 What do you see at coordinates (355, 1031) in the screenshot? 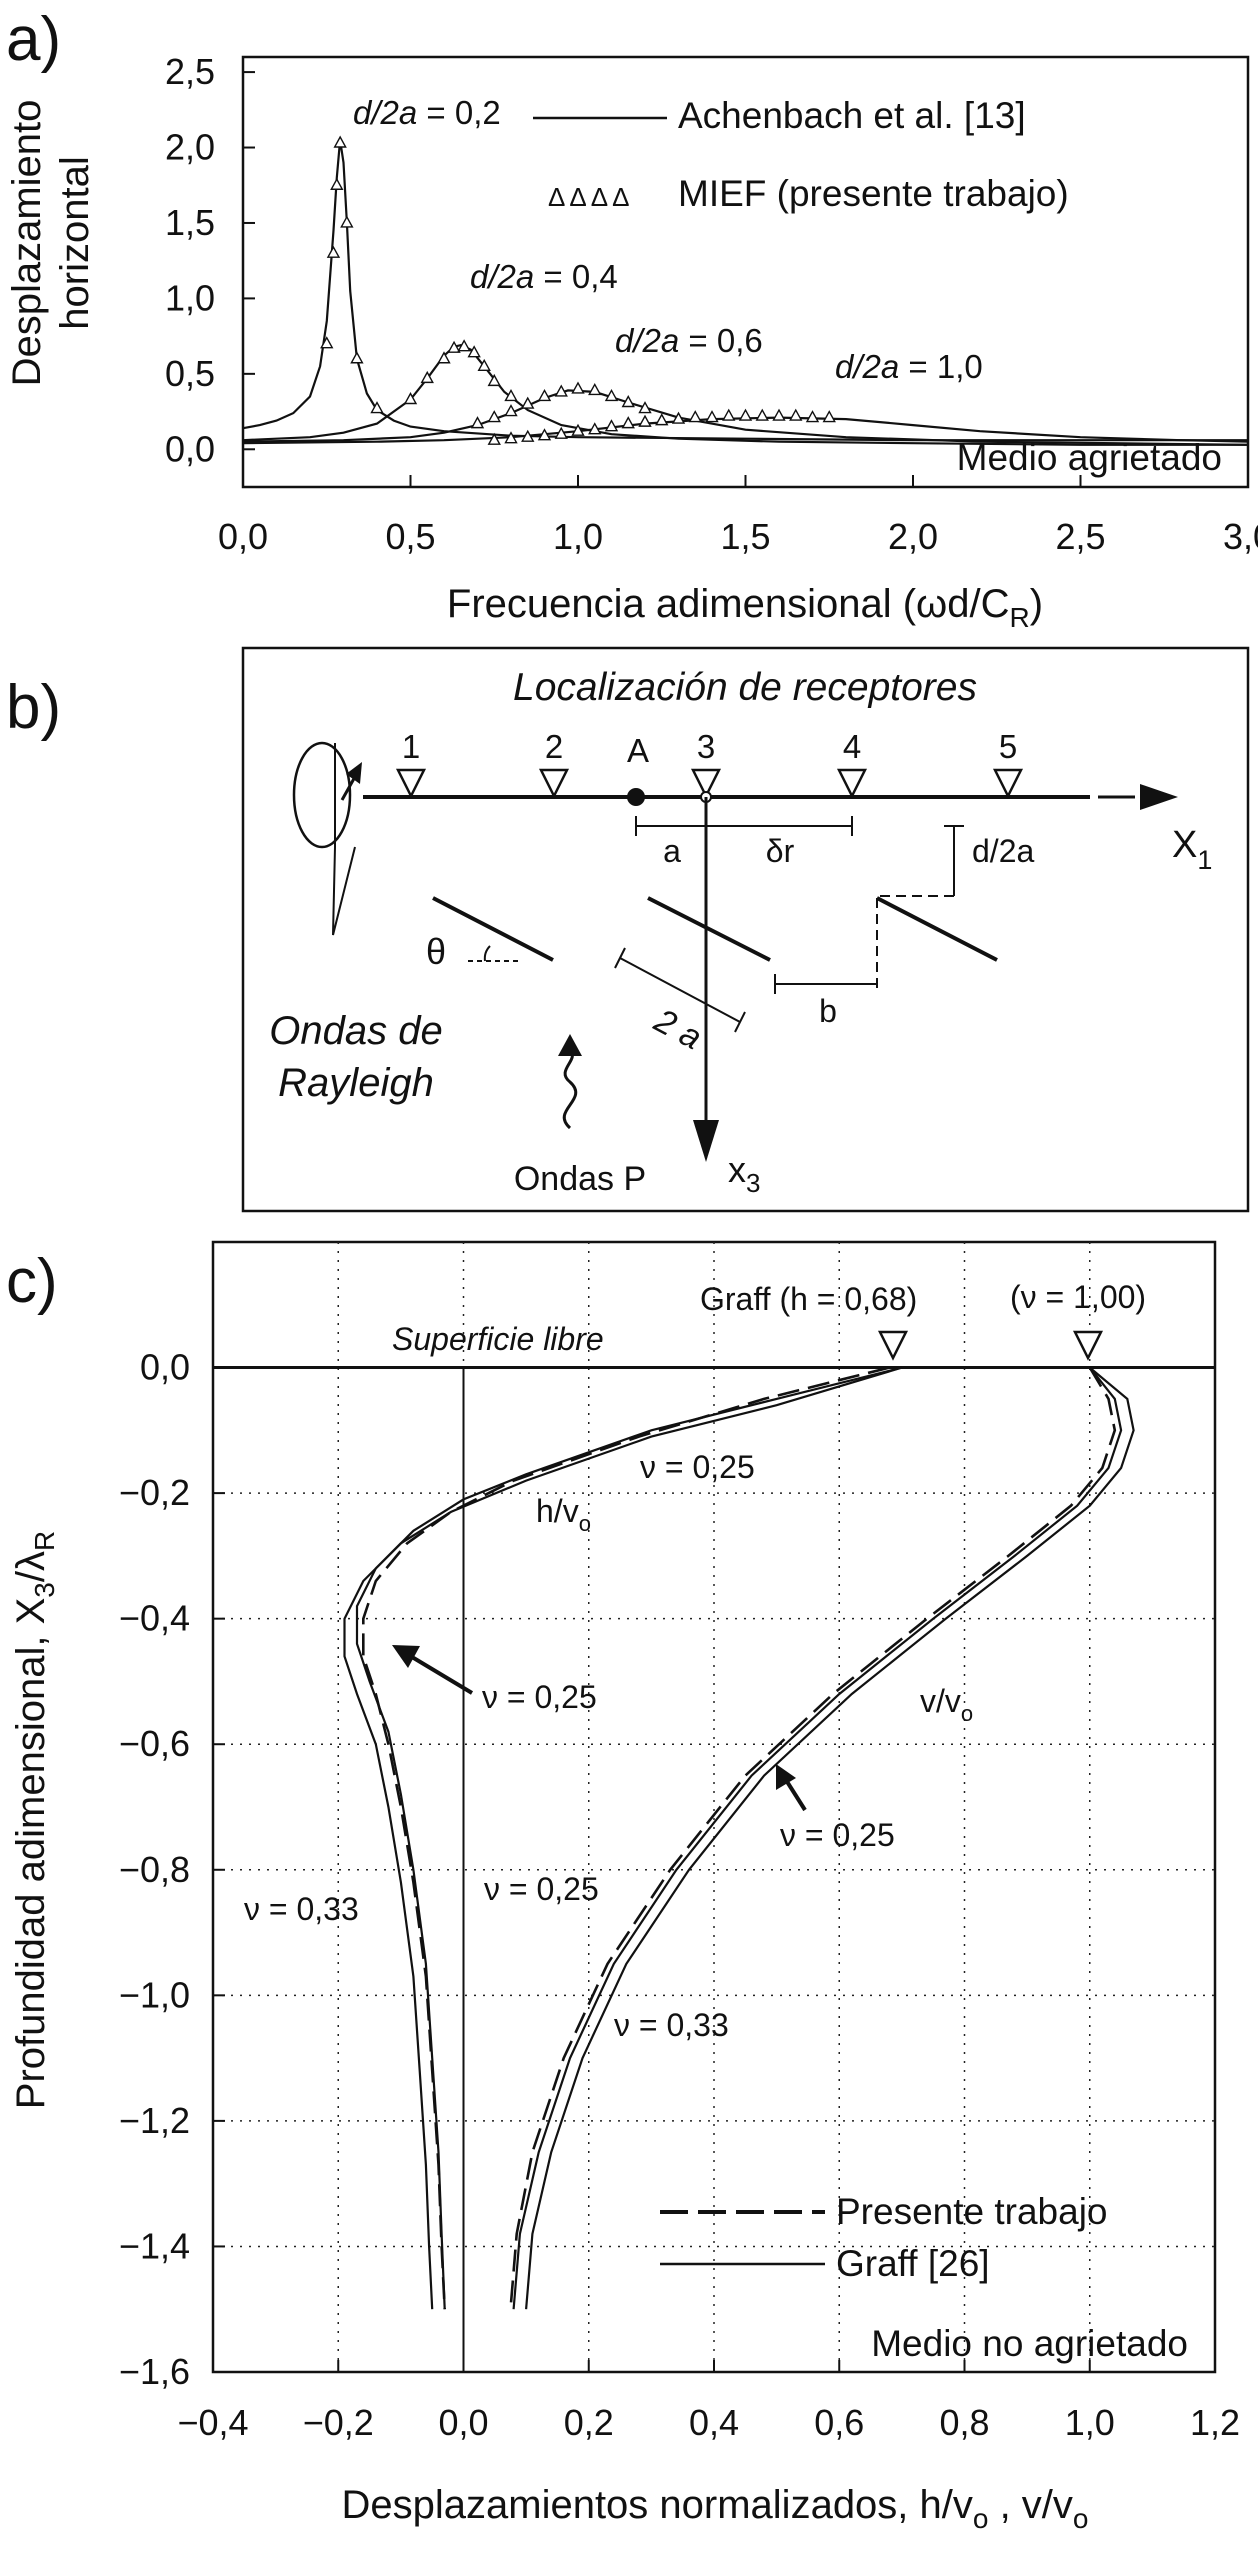
I see `rayleigh-label-1: Ondas de` at bounding box center [355, 1031].